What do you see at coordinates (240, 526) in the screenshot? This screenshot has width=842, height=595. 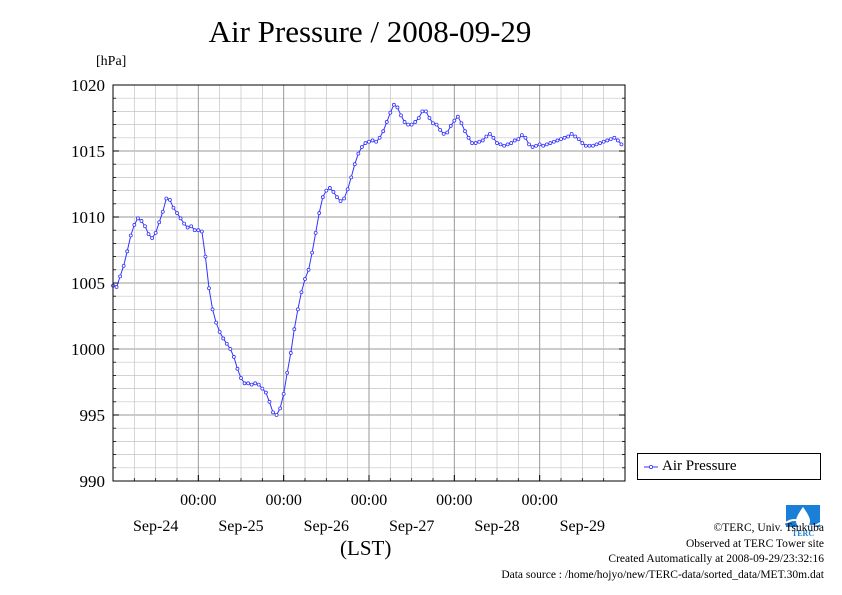 I see `x-day-label: Sep-25` at bounding box center [240, 526].